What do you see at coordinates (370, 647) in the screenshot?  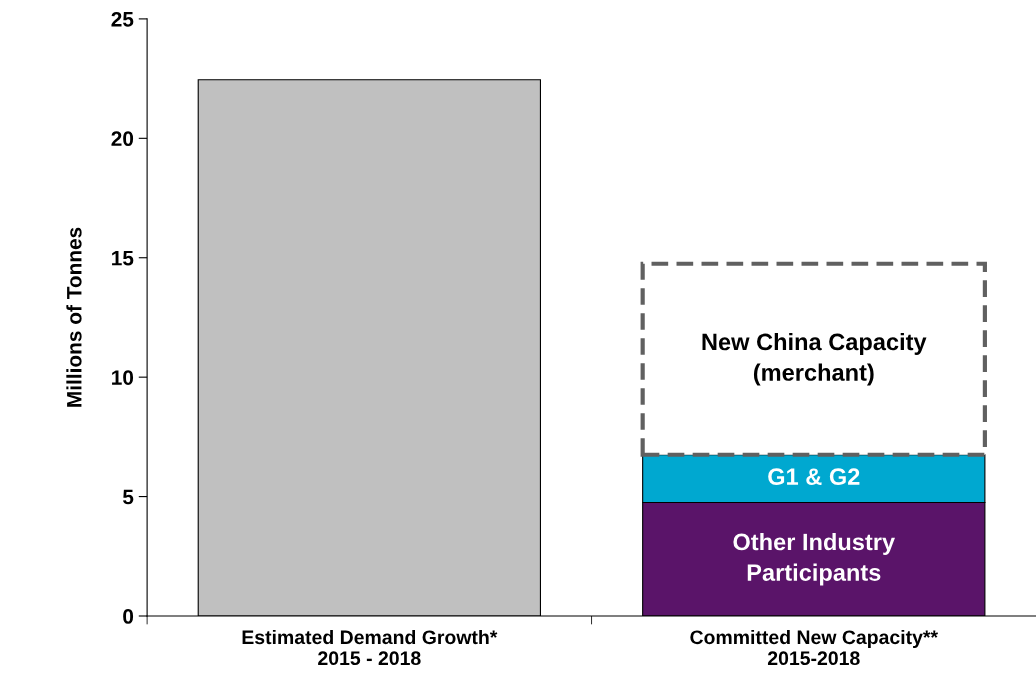 I see `x-tick-label: Estimated Demand Growth* 2015 - 2018` at bounding box center [370, 647].